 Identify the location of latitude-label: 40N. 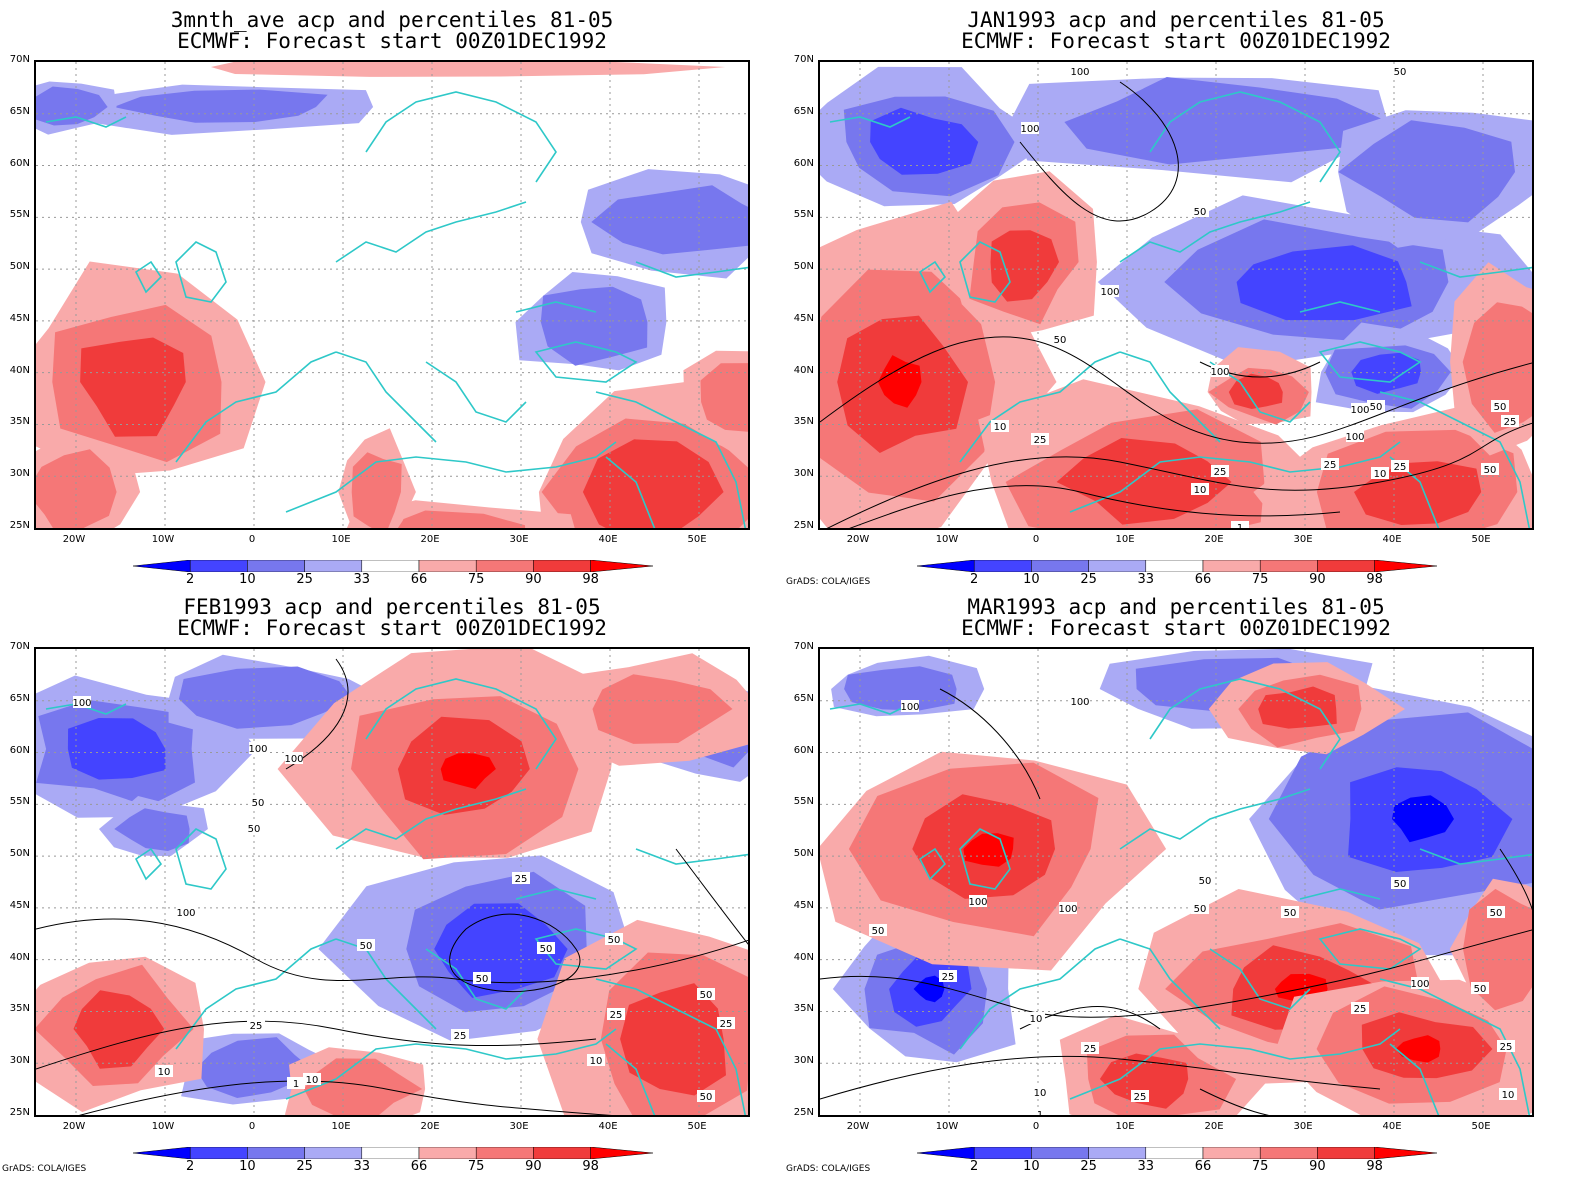
(19, 370).